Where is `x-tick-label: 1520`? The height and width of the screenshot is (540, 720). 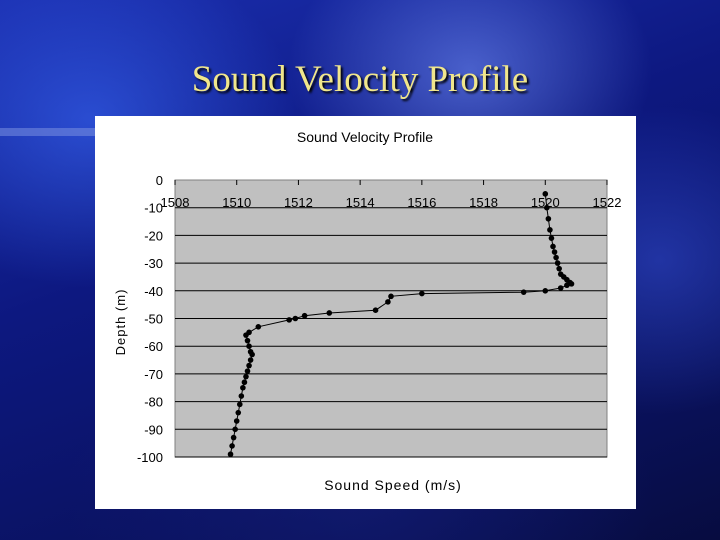
x-tick-label: 1520 is located at coordinates (545, 202).